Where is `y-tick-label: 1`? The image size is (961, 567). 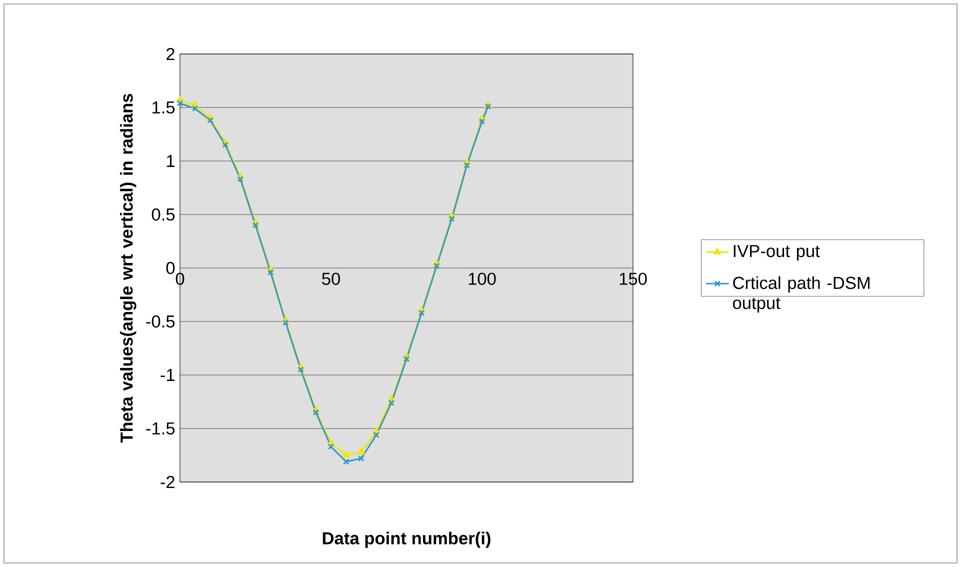
y-tick-label: 1 is located at coordinates (170, 161).